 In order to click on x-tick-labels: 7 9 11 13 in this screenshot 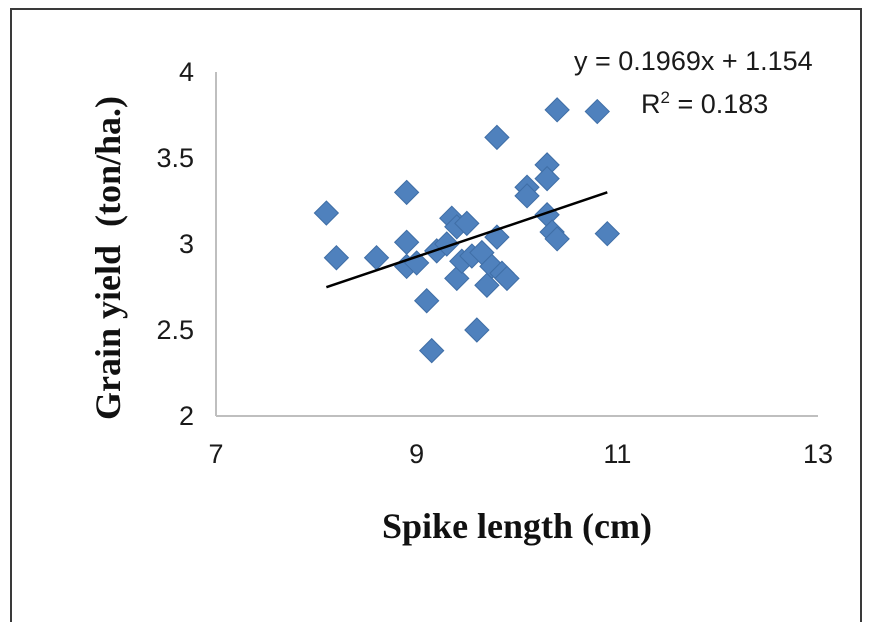, I will do `click(520, 454)`.